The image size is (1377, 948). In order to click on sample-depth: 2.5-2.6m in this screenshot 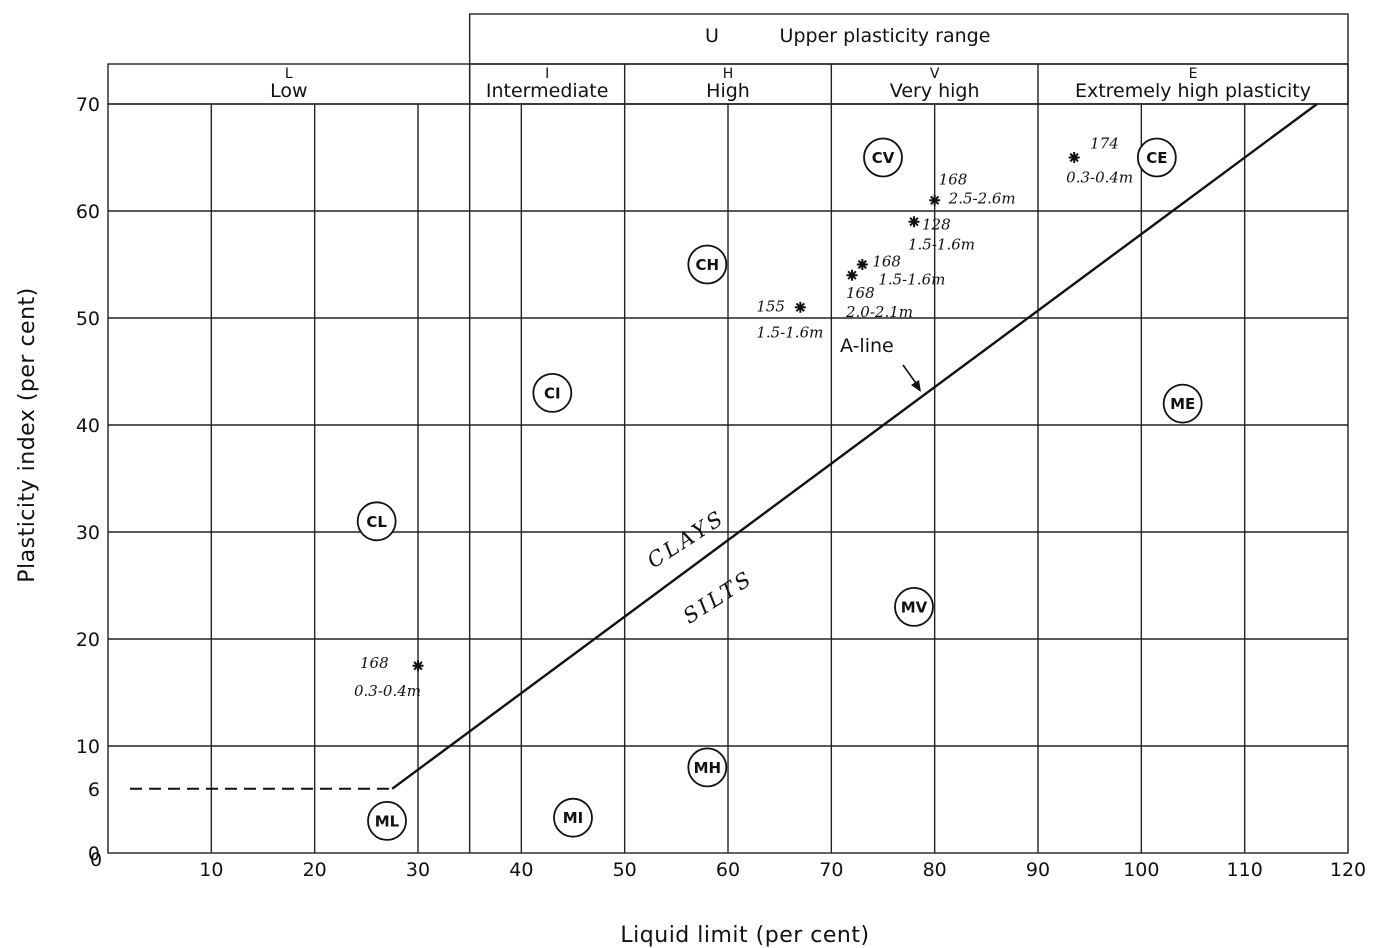, I will do `click(982, 198)`.